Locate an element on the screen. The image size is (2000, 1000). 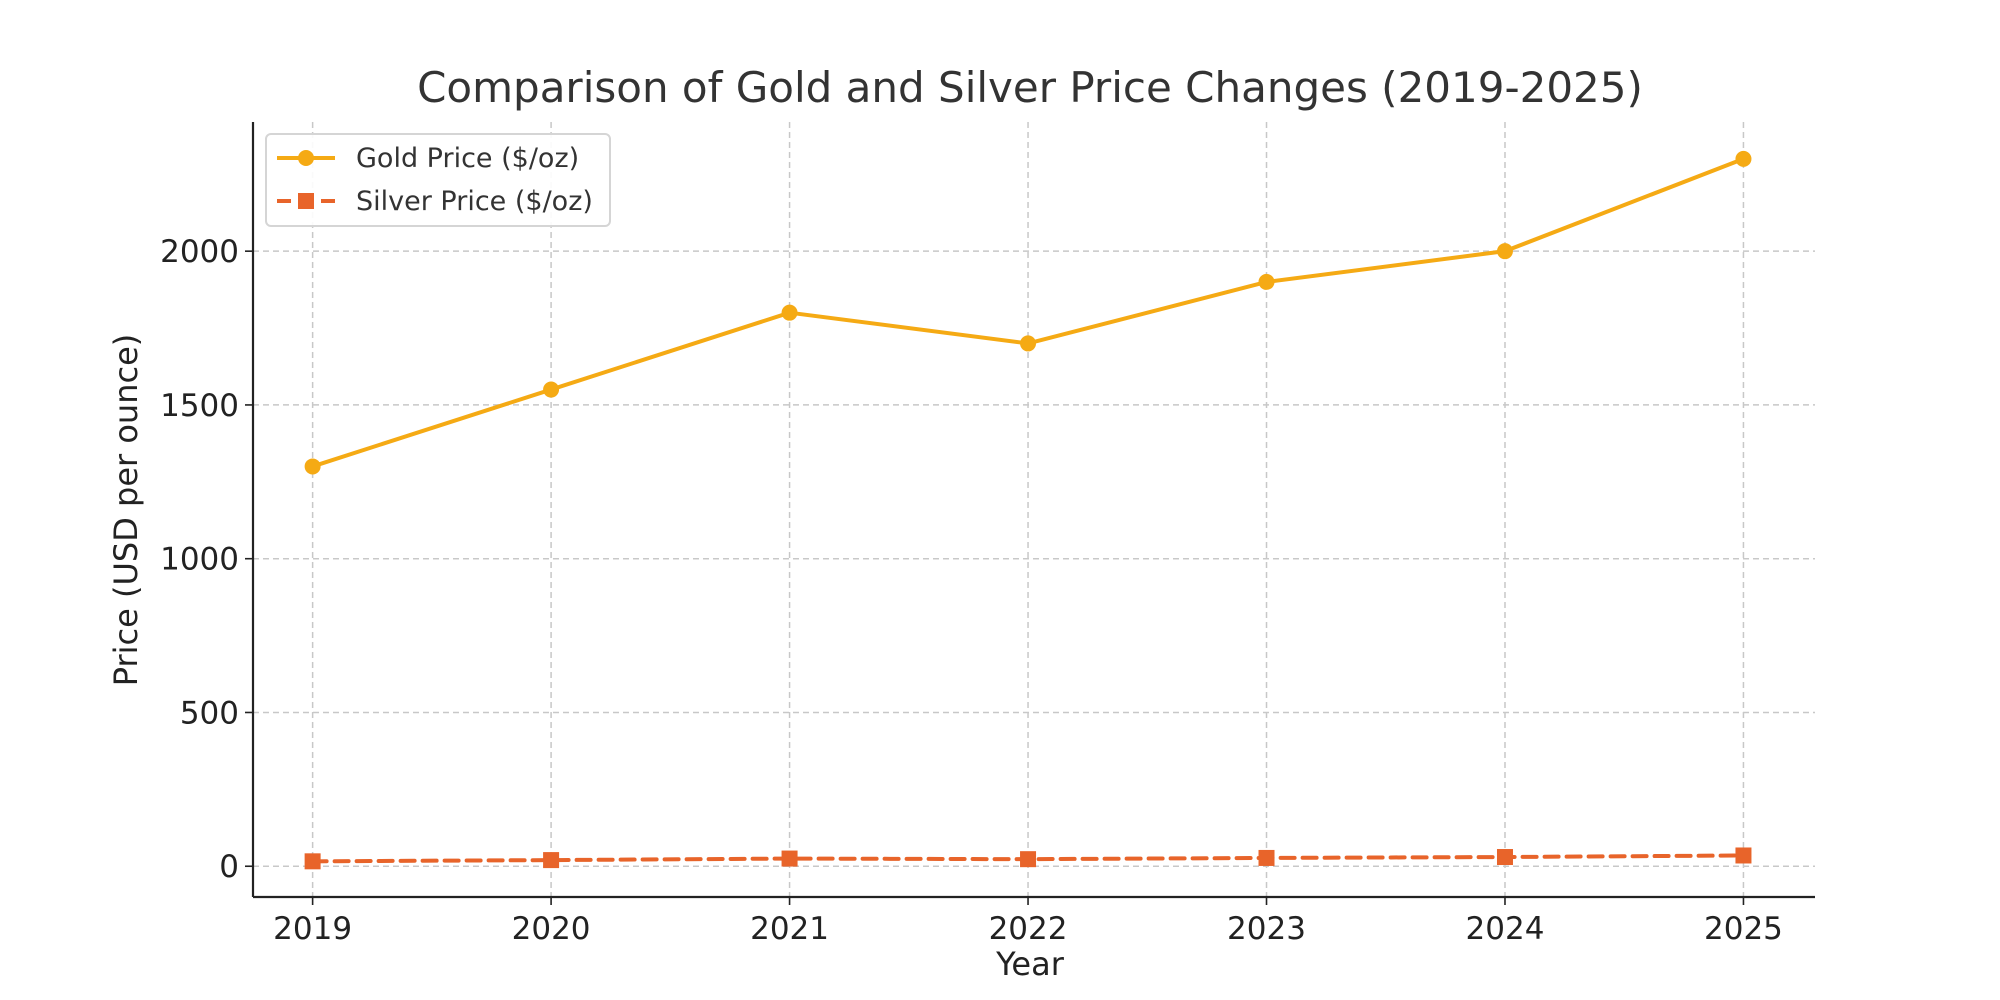
legend-box is located at coordinates (438, 180).